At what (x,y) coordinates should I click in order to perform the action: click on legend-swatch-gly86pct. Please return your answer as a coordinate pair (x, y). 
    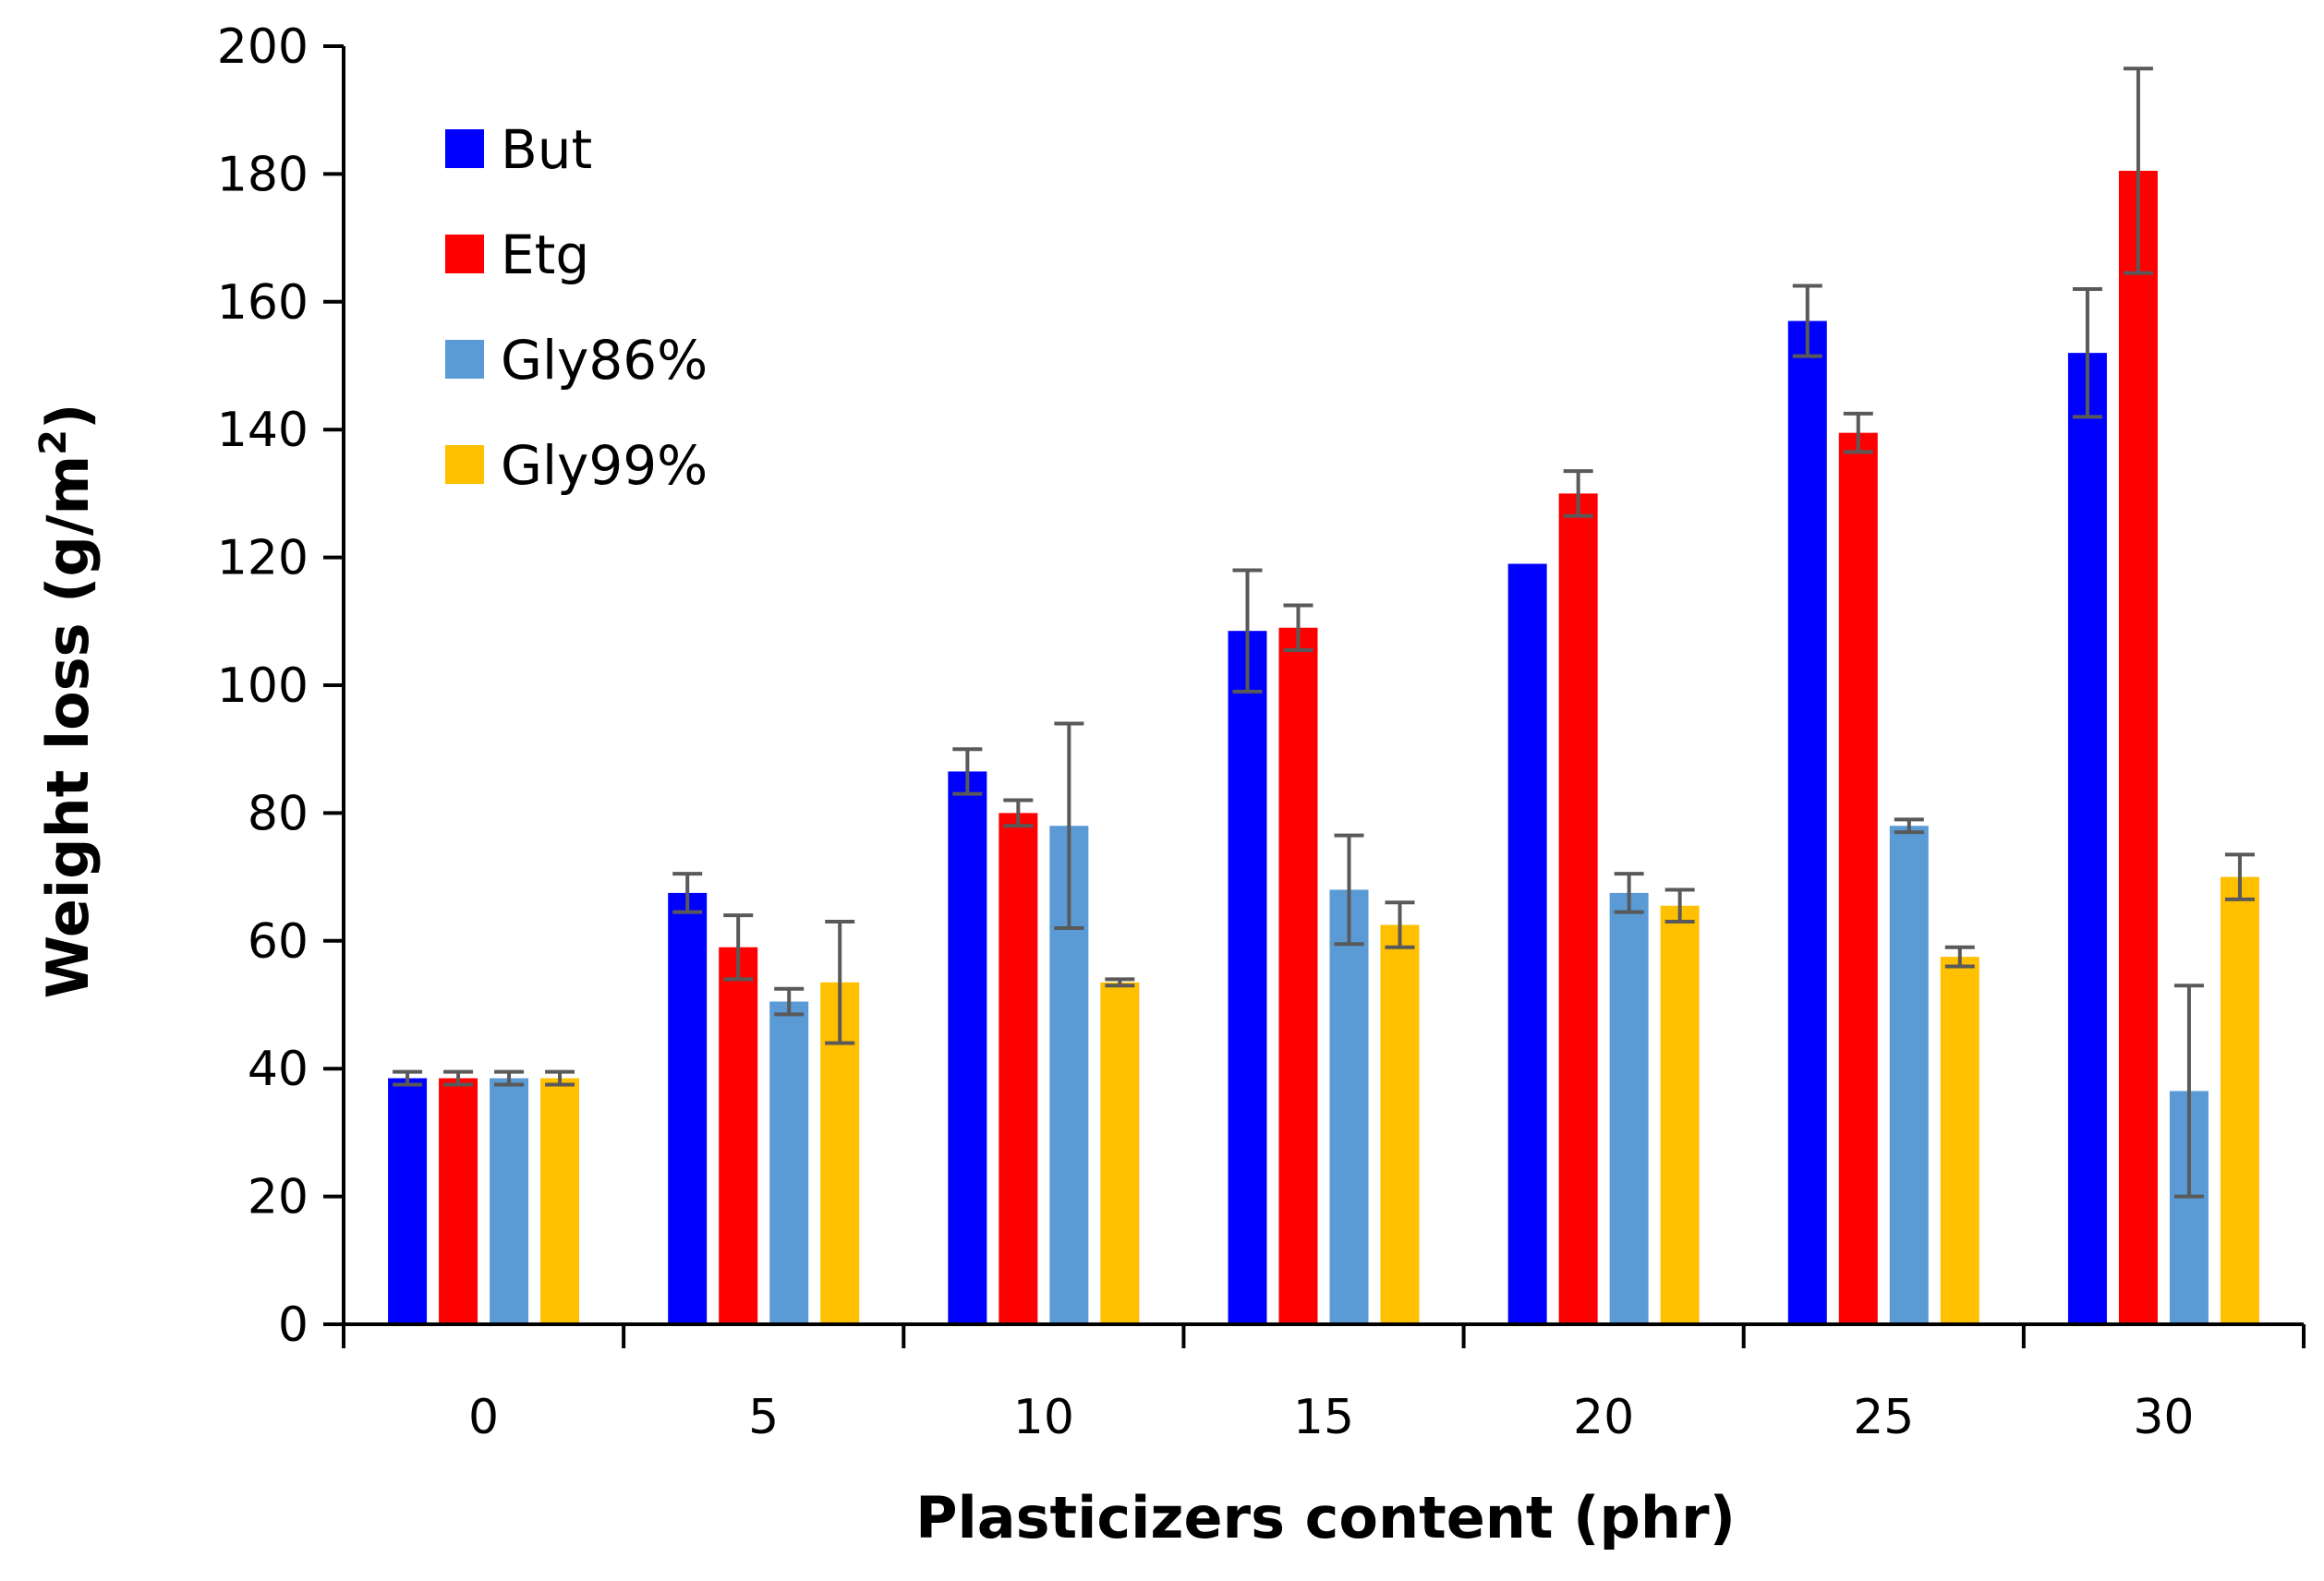
    Looking at the image, I should click on (464, 359).